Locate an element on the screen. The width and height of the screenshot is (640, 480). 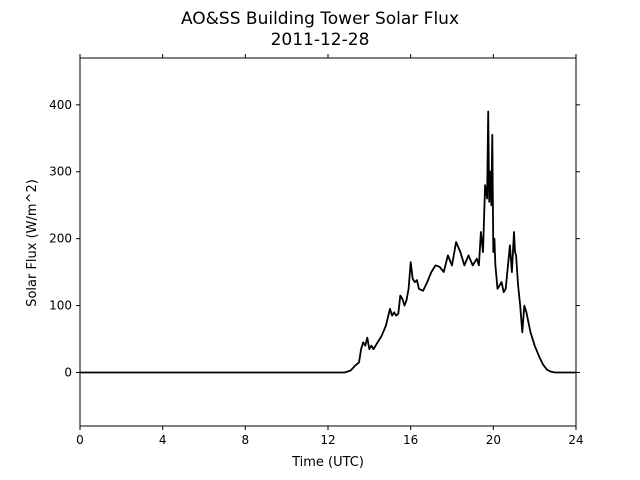
y-tick-label: 300 is located at coordinates (60, 172).